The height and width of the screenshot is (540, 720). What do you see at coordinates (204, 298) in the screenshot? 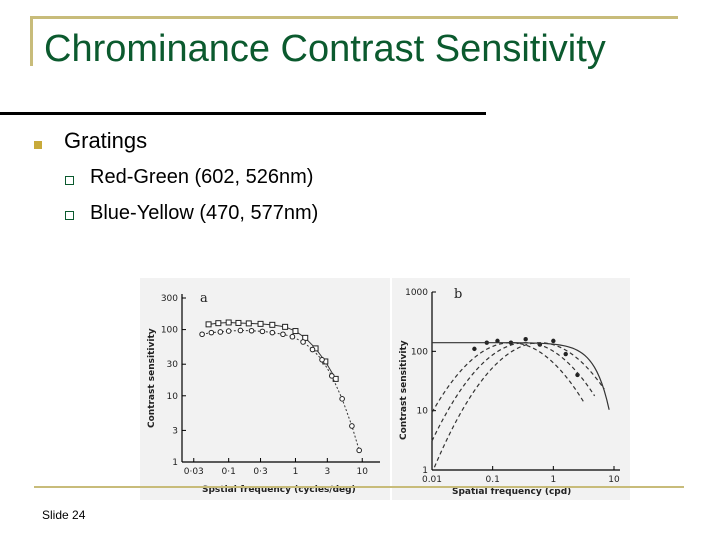
I see `chart-a-panel-label: a` at bounding box center [204, 298].